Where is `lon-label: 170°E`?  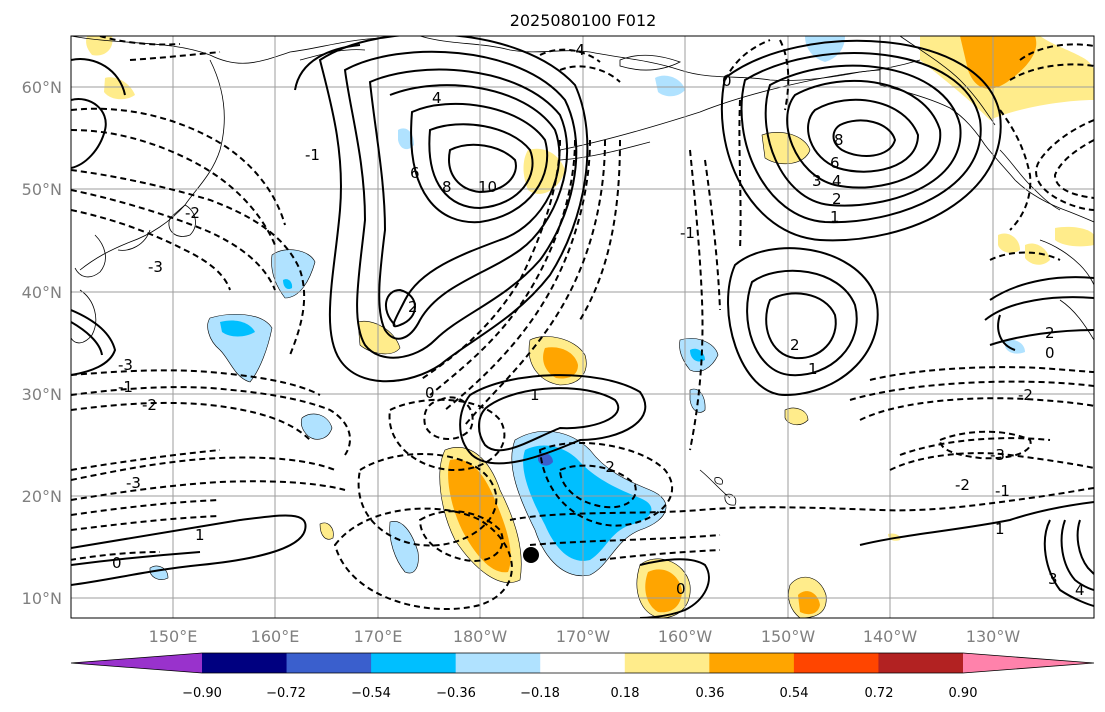 lon-label: 170°E is located at coordinates (378, 636).